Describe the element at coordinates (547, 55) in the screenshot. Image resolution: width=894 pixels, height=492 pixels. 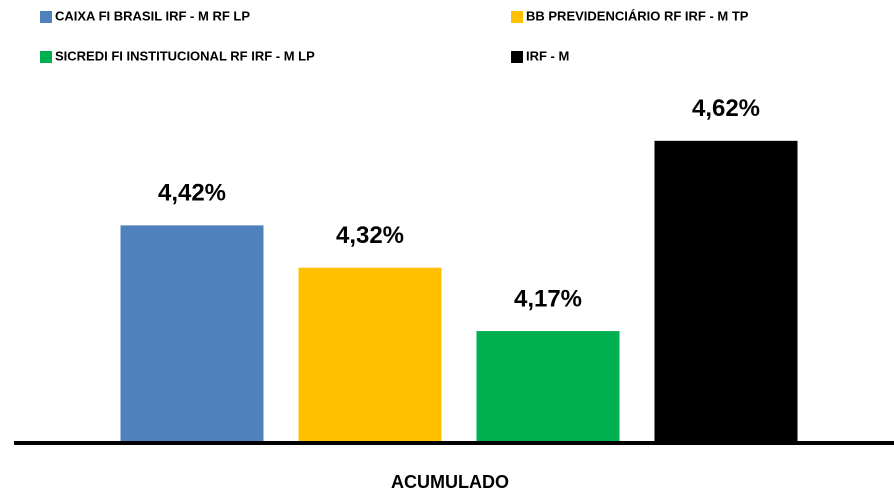
I see `legend-label: IRF - M` at that location.